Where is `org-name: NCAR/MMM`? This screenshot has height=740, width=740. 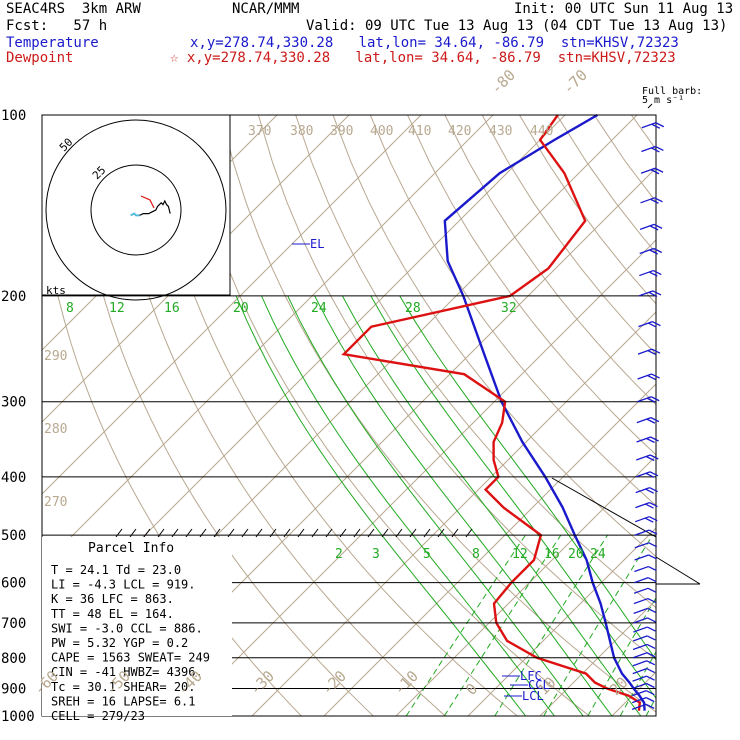 org-name: NCAR/MMM is located at coordinates (266, 9).